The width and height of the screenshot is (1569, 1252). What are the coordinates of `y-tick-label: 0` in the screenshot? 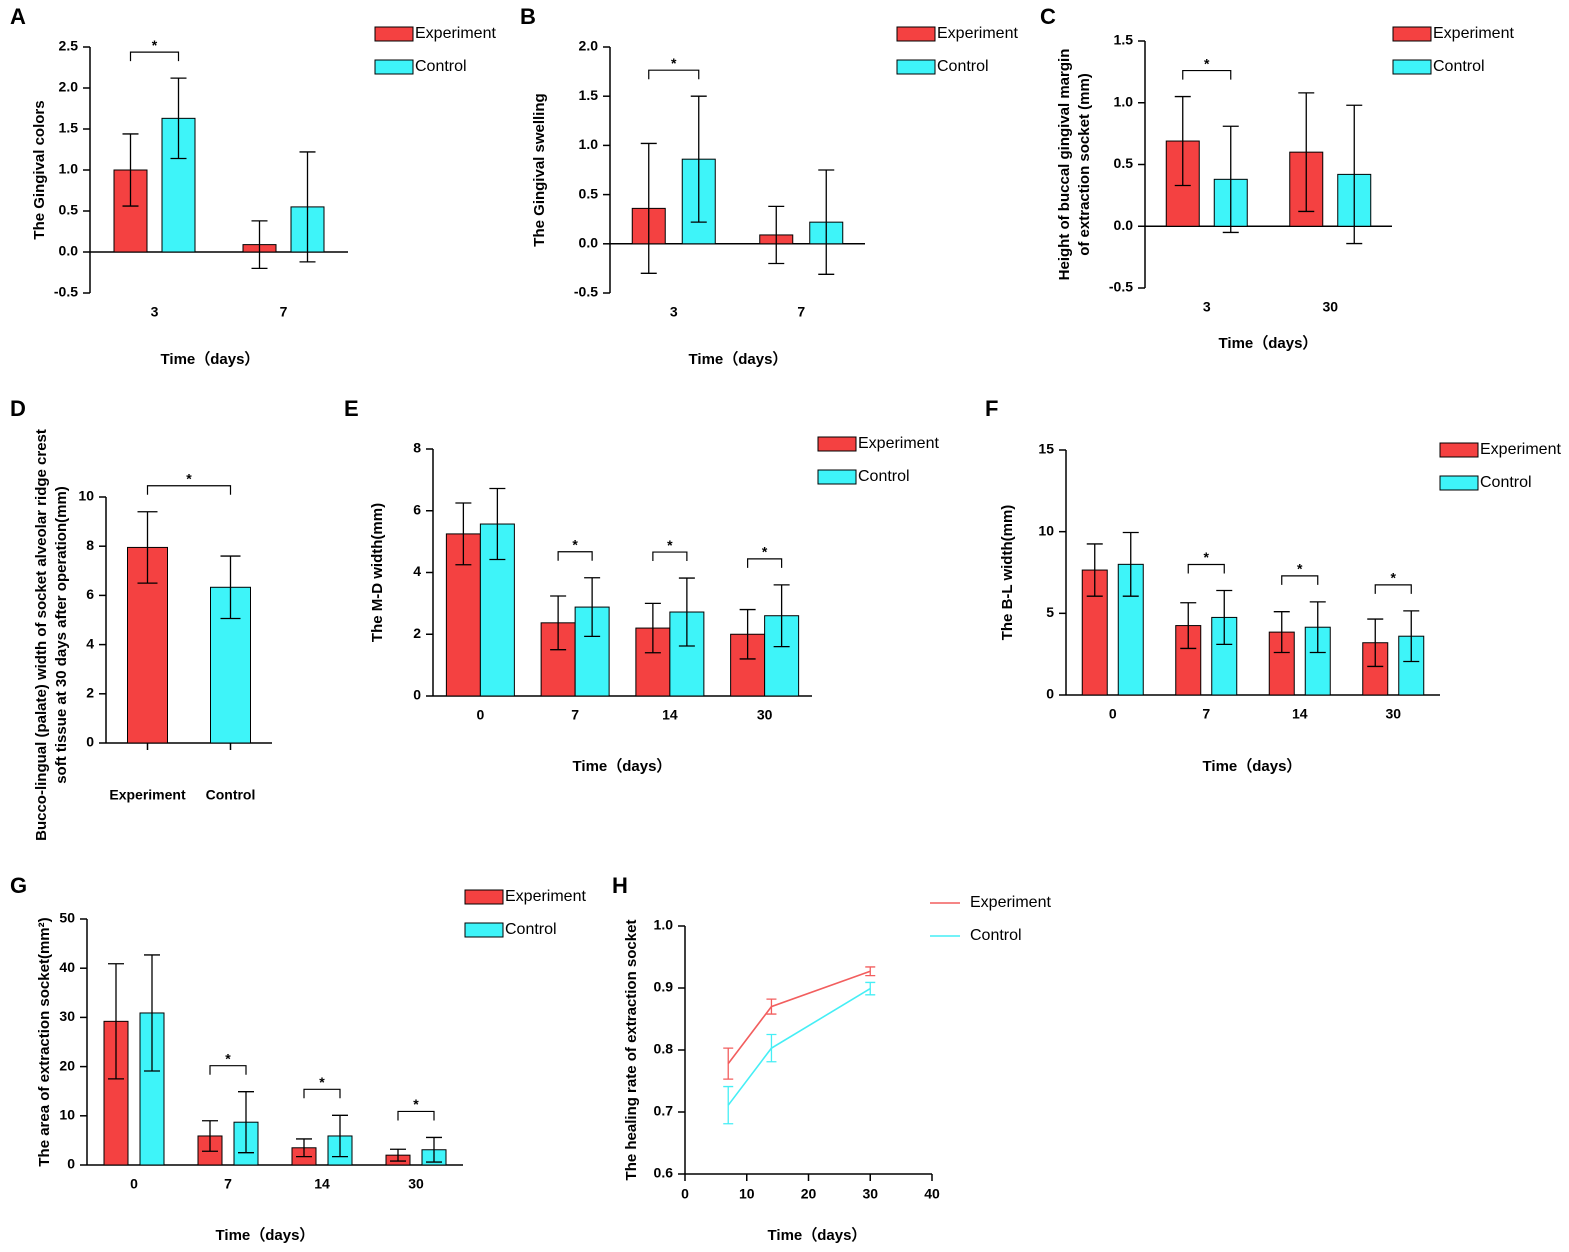 It's located at (90, 742).